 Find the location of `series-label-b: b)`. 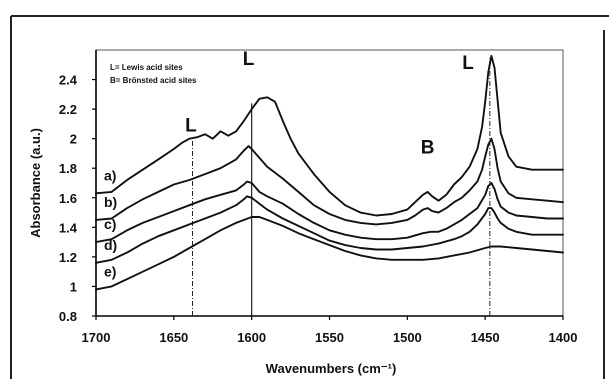

series-label-b: b) is located at coordinates (110, 202).